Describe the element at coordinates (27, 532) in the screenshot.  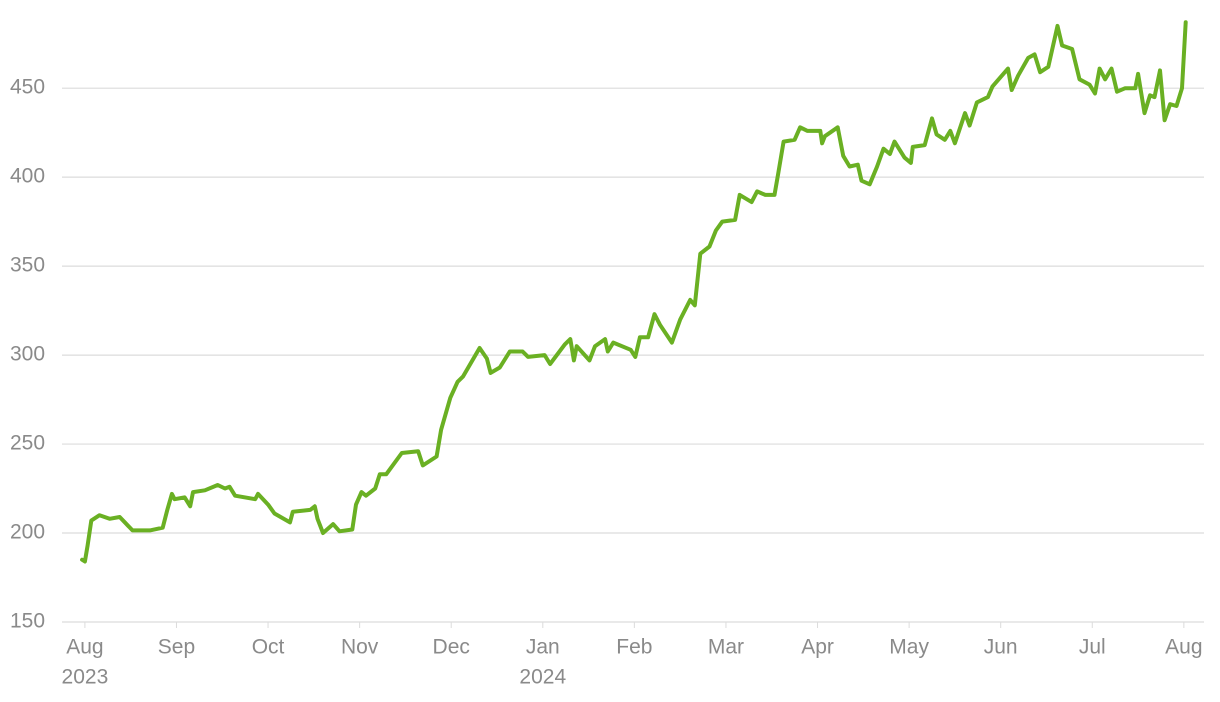
I see `y-tick-label: 200` at that location.